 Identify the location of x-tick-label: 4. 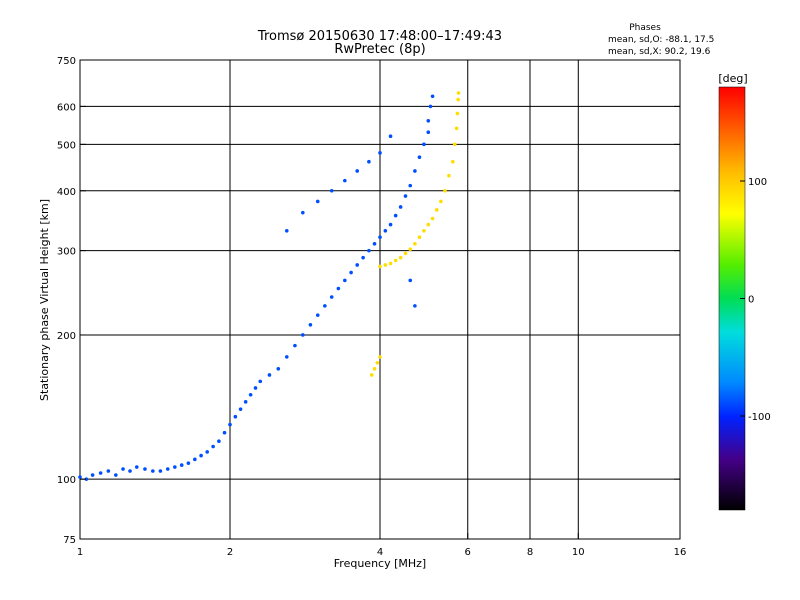
(380, 552).